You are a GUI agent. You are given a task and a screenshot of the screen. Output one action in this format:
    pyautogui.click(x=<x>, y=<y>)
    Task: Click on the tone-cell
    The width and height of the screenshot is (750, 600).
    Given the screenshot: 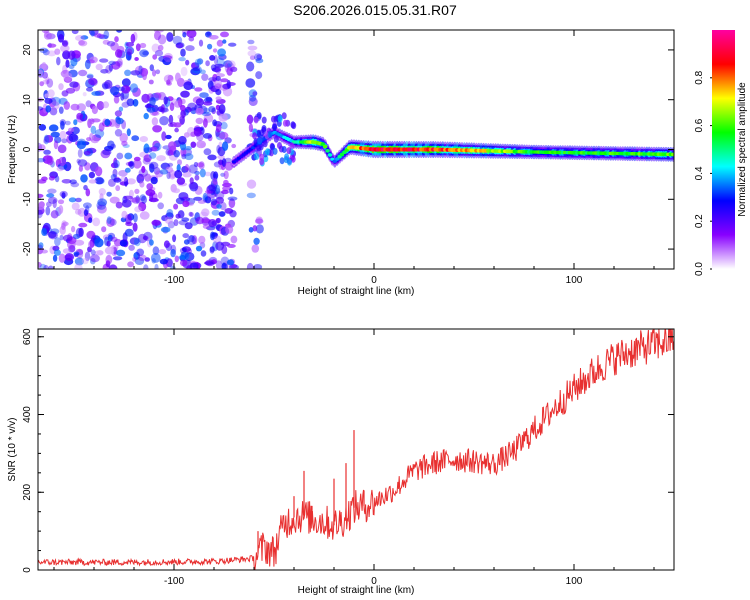 What is the action you would take?
    pyautogui.click(x=334, y=161)
    